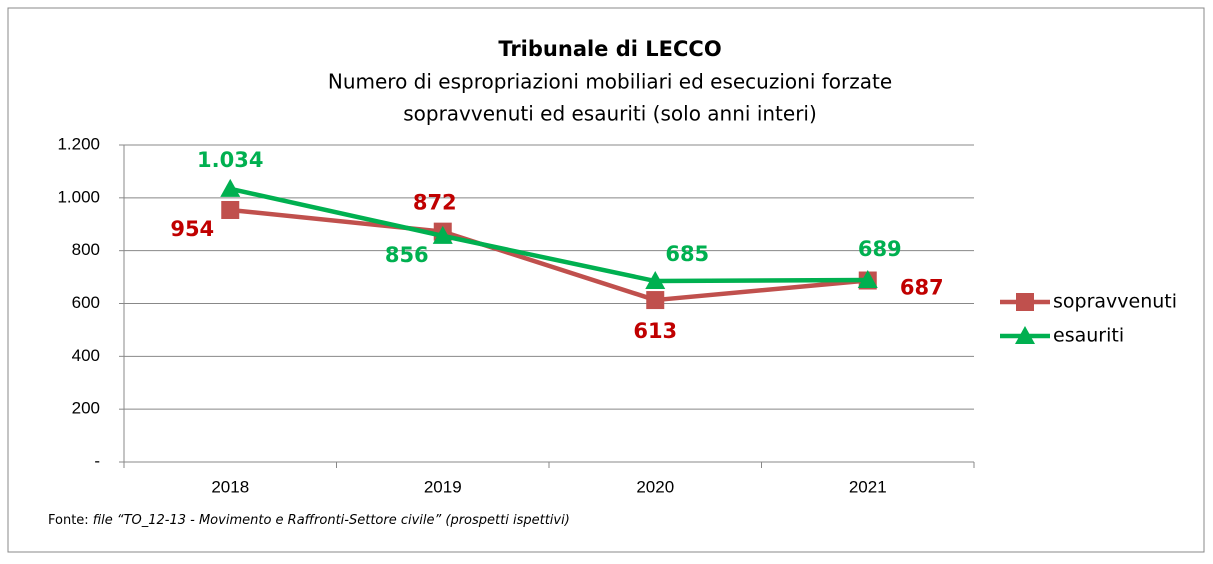 This screenshot has height=564, width=1213. Describe the element at coordinates (922, 288) in the screenshot. I see `data-label: 687` at that location.